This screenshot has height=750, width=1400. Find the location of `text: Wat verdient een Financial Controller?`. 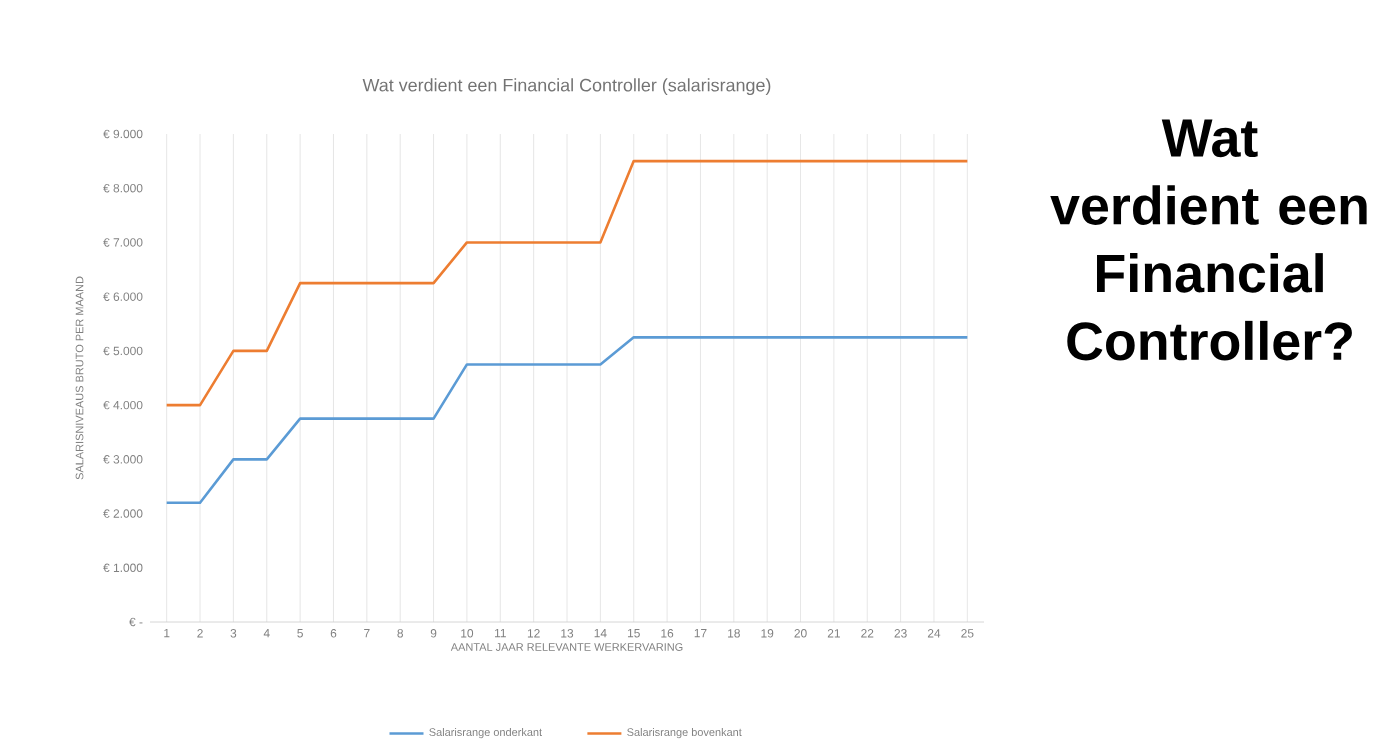

text: Wat verdient een Financial Controller? is located at coordinates (1208, 240).